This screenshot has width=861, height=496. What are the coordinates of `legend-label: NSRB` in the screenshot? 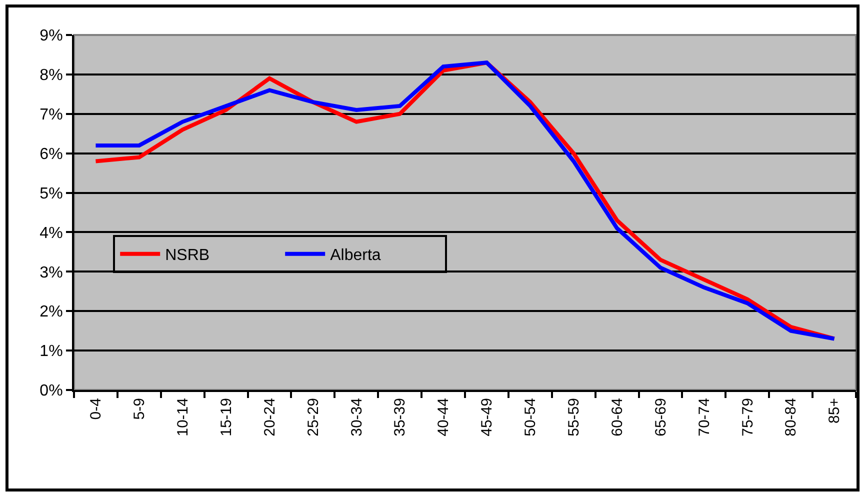 It's located at (187, 255).